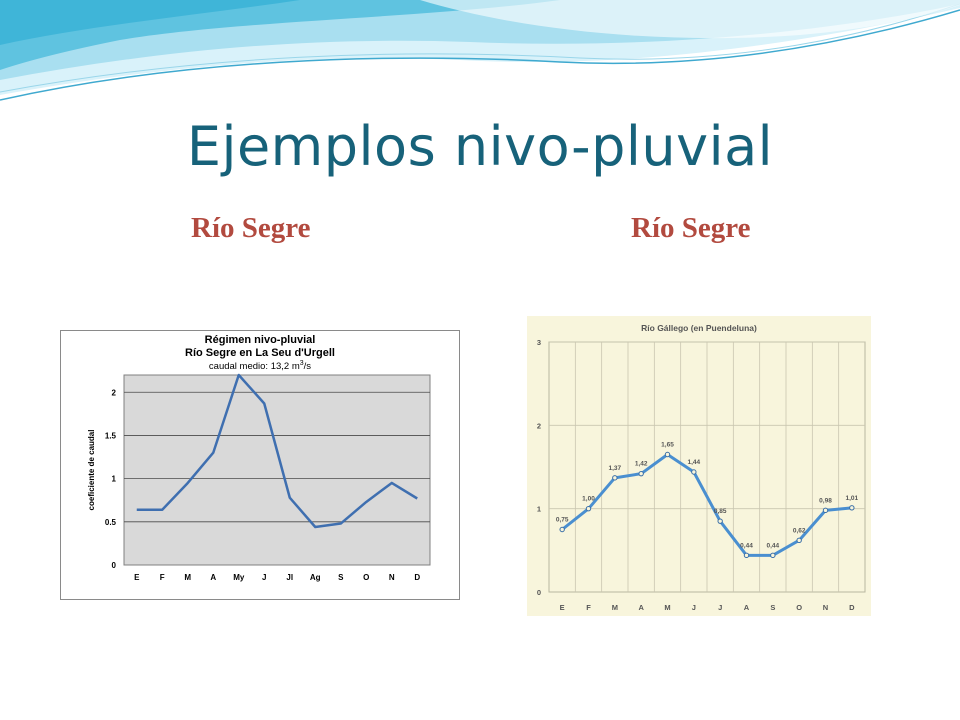  Describe the element at coordinates (187, 577) in the screenshot. I see `chart1-xtick-label: M` at that location.